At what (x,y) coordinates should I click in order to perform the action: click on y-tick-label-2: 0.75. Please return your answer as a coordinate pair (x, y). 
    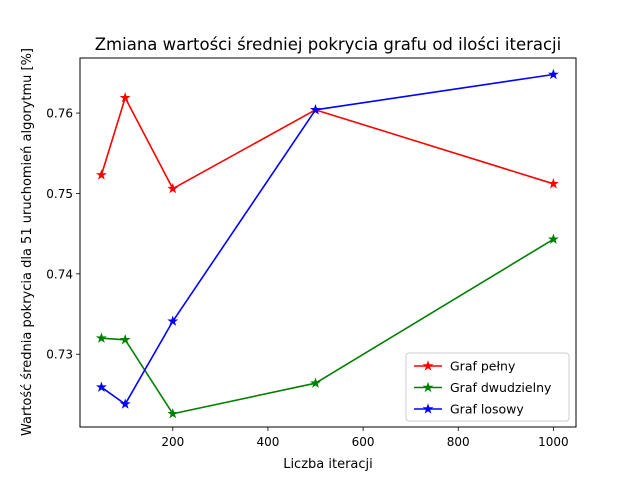
    Looking at the image, I should click on (59, 194).